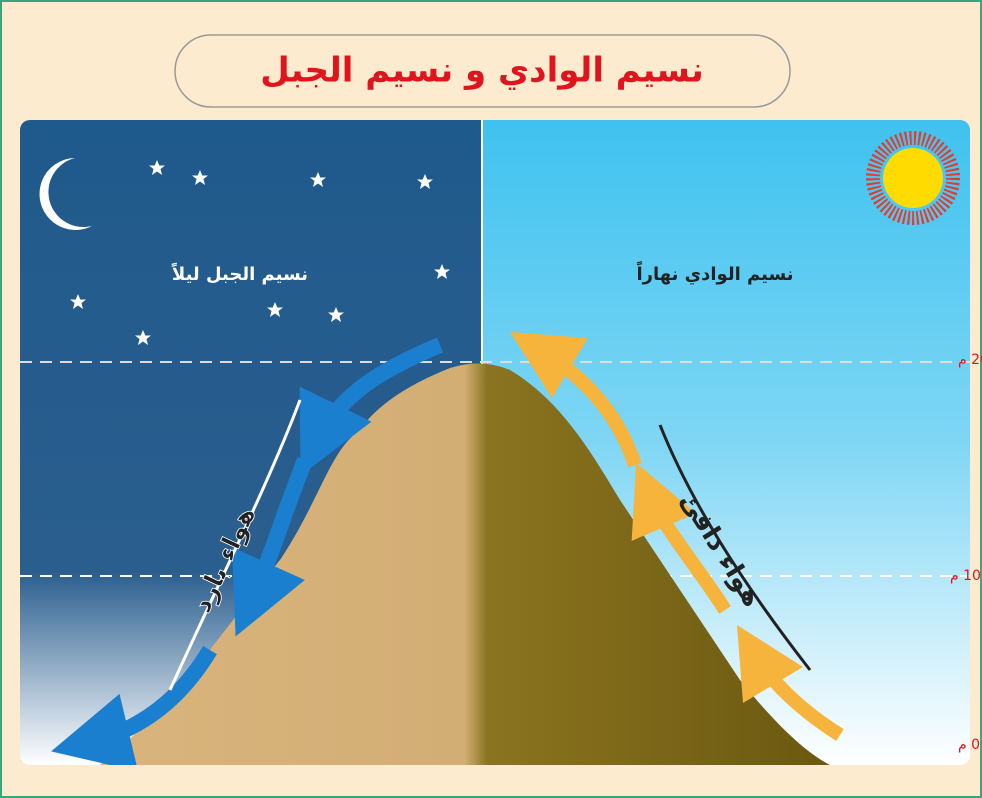 The height and width of the screenshot is (798, 982). I want to click on title: نسيم الوادي و نسيم الجبل, so click(481, 71).